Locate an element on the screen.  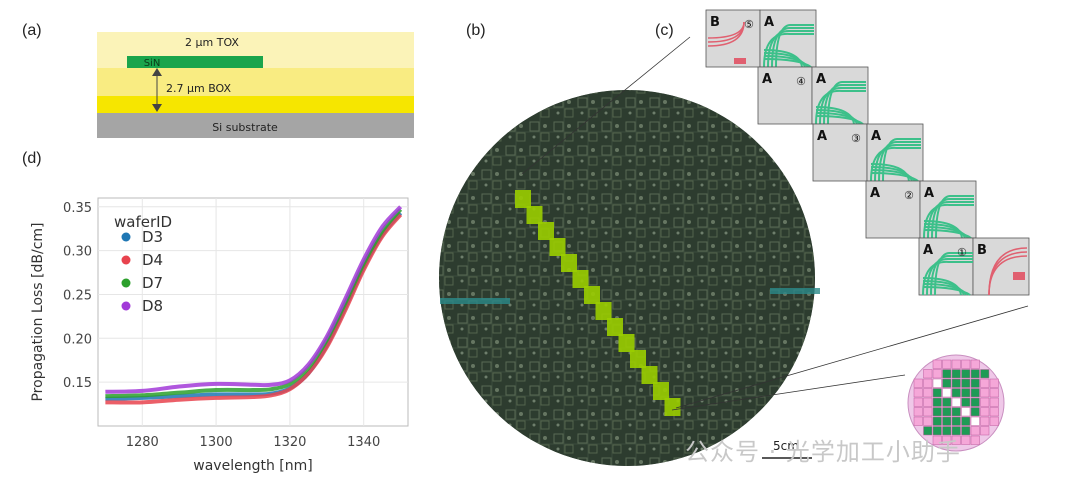
panel-label-c: (c) is located at coordinates (664, 30).